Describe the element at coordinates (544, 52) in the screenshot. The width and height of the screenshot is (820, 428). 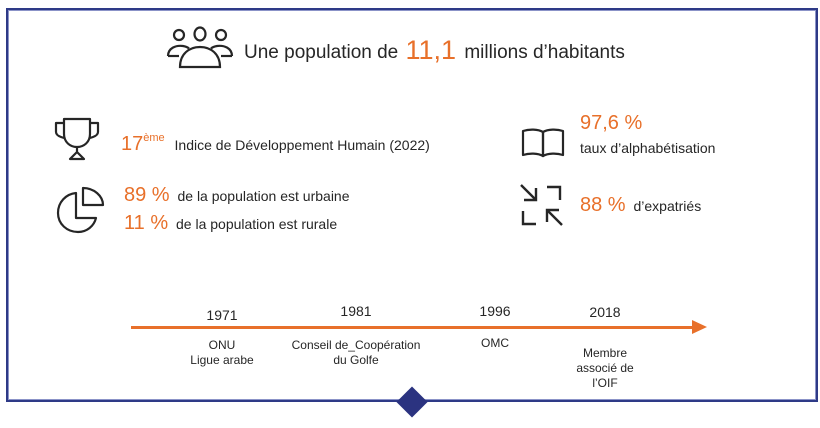
I see `population-suffix: millions d’habitants` at that location.